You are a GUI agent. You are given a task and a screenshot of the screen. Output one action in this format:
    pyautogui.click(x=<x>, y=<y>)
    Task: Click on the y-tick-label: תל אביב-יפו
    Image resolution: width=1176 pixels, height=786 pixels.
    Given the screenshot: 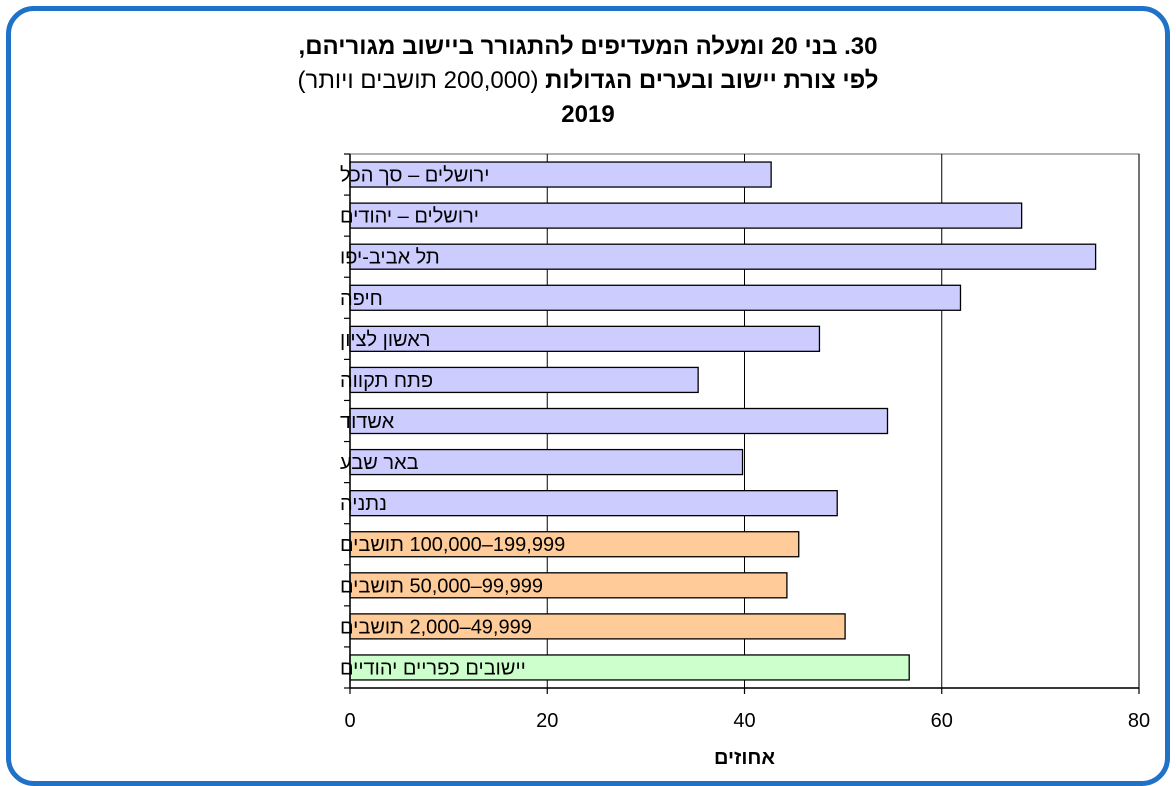 What is the action you would take?
    pyautogui.click(x=390, y=258)
    